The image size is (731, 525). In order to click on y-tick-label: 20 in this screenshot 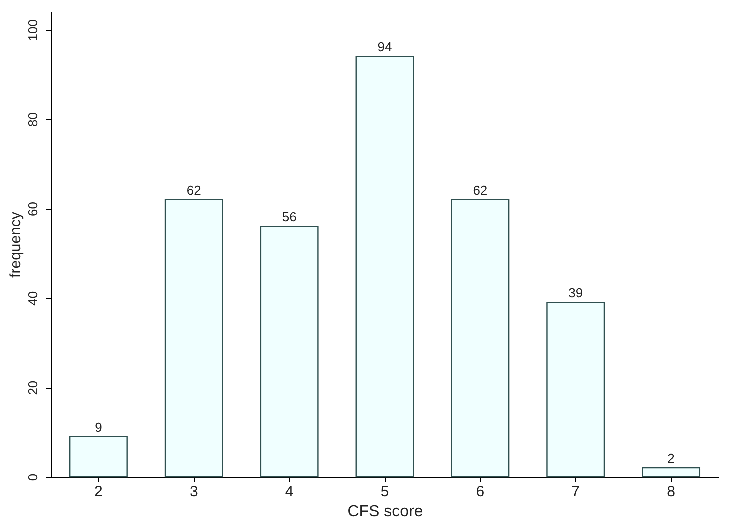, I will do `click(33, 388)`.